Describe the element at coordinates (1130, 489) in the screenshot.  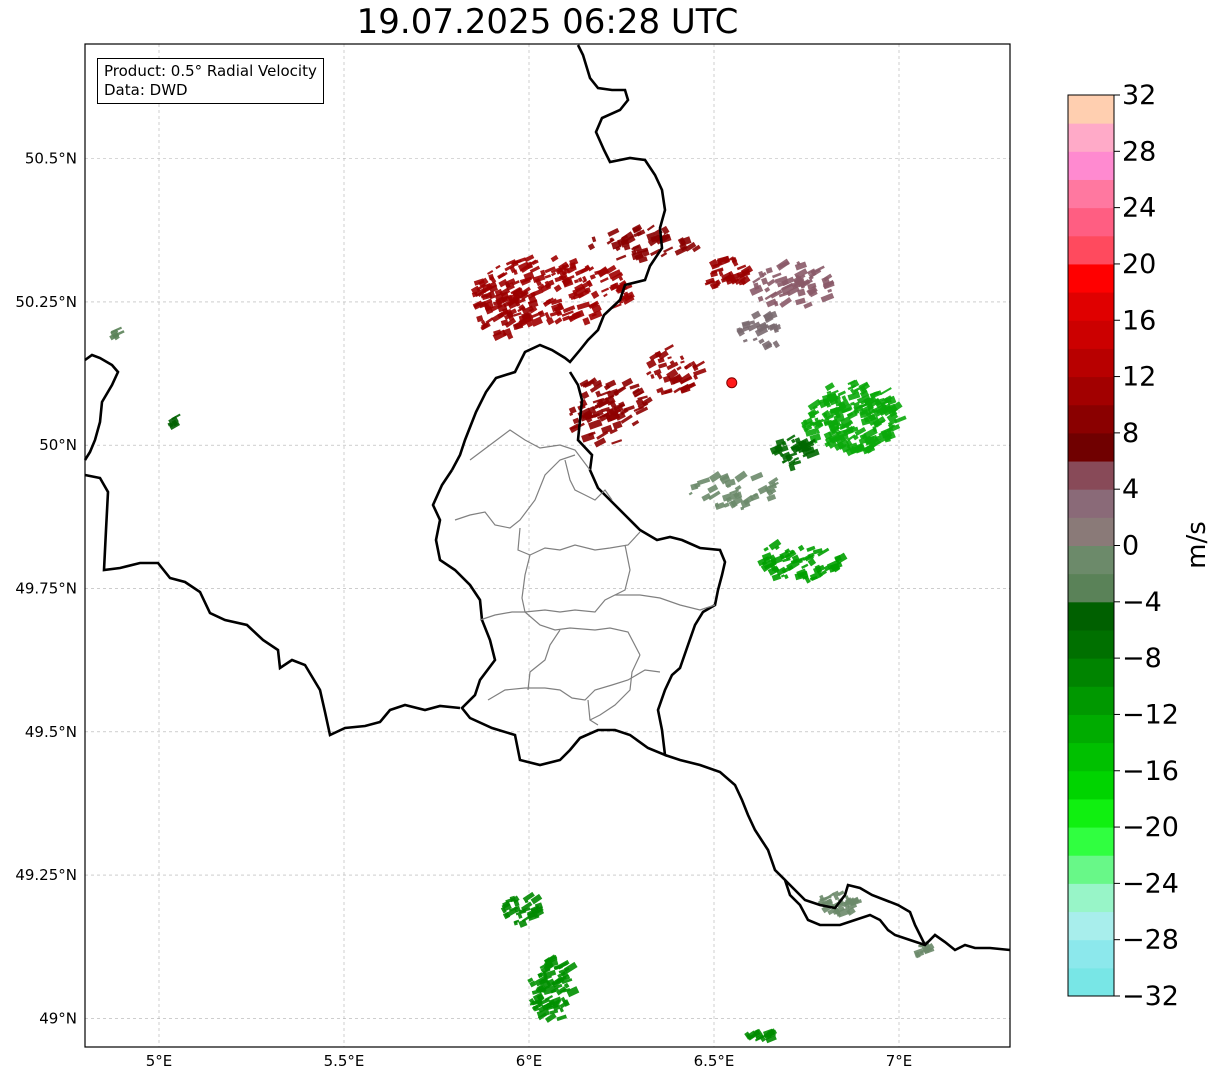
I see `colorbar-tick-label: 4` at that location.